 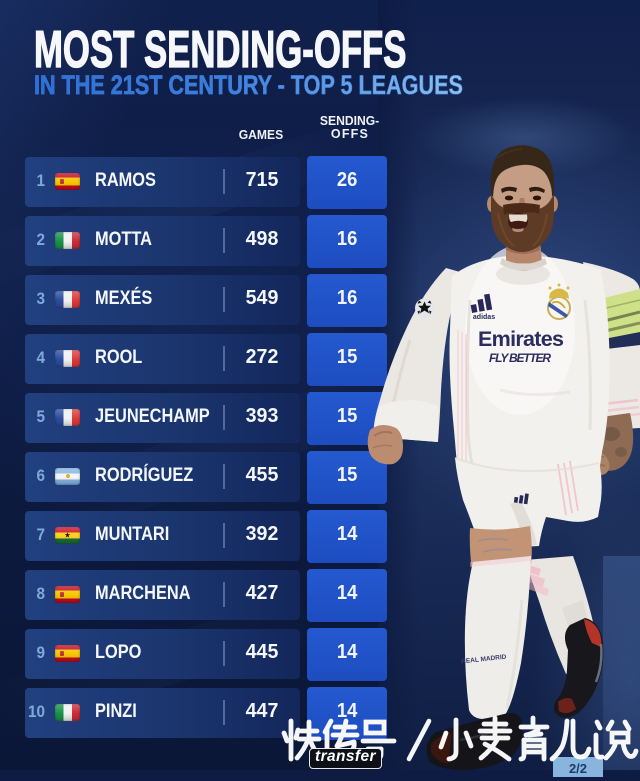 I want to click on svg-text: Emirates, so click(x=521, y=339).